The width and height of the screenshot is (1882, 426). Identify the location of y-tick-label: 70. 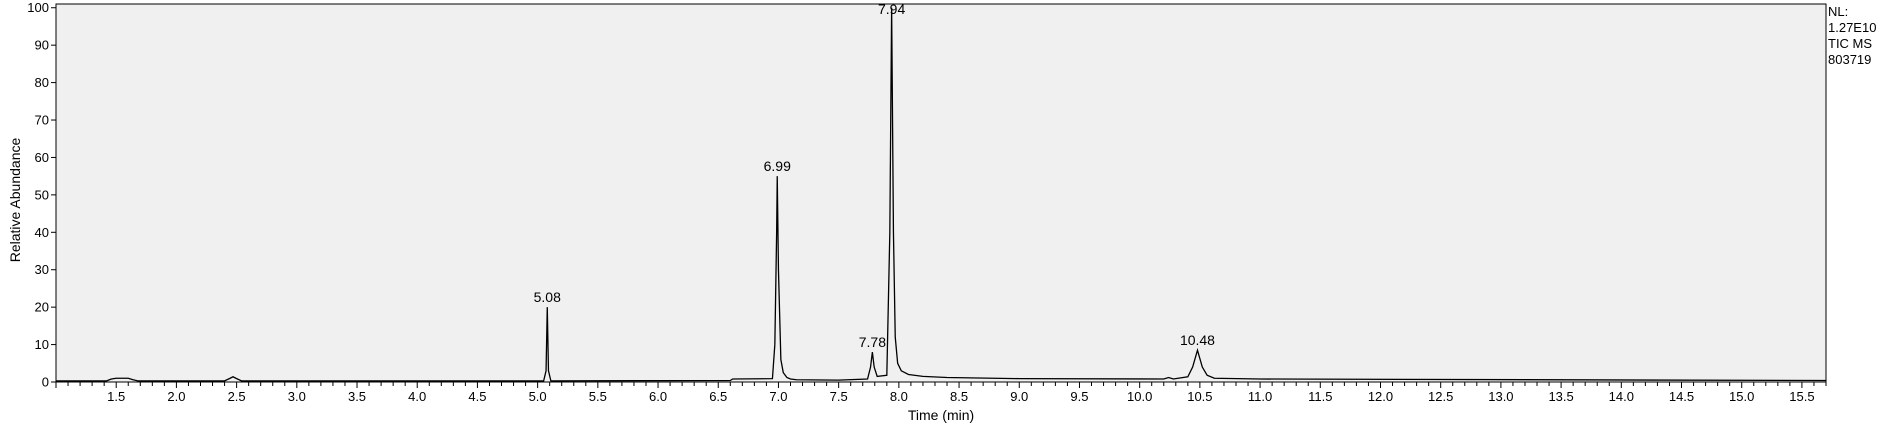
(42, 120).